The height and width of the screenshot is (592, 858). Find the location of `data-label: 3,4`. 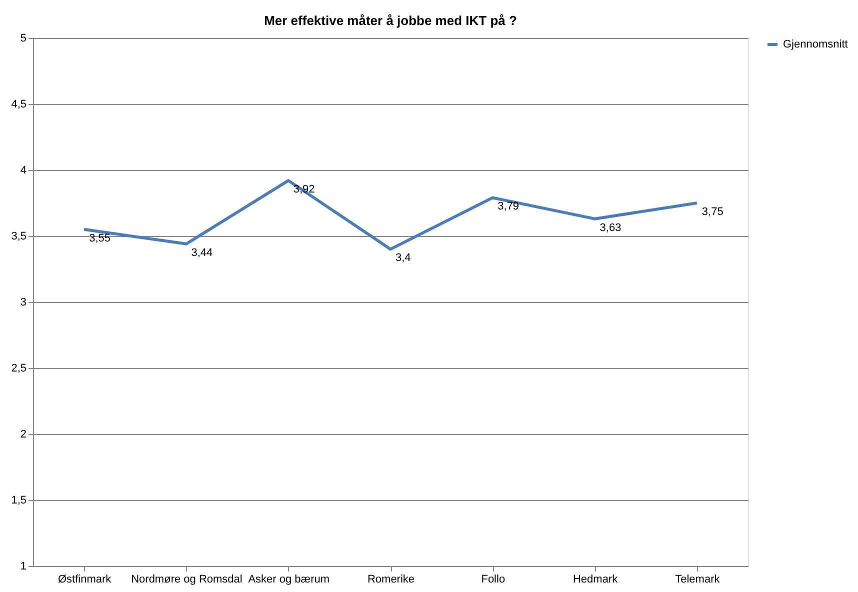

data-label: 3,4 is located at coordinates (403, 258).